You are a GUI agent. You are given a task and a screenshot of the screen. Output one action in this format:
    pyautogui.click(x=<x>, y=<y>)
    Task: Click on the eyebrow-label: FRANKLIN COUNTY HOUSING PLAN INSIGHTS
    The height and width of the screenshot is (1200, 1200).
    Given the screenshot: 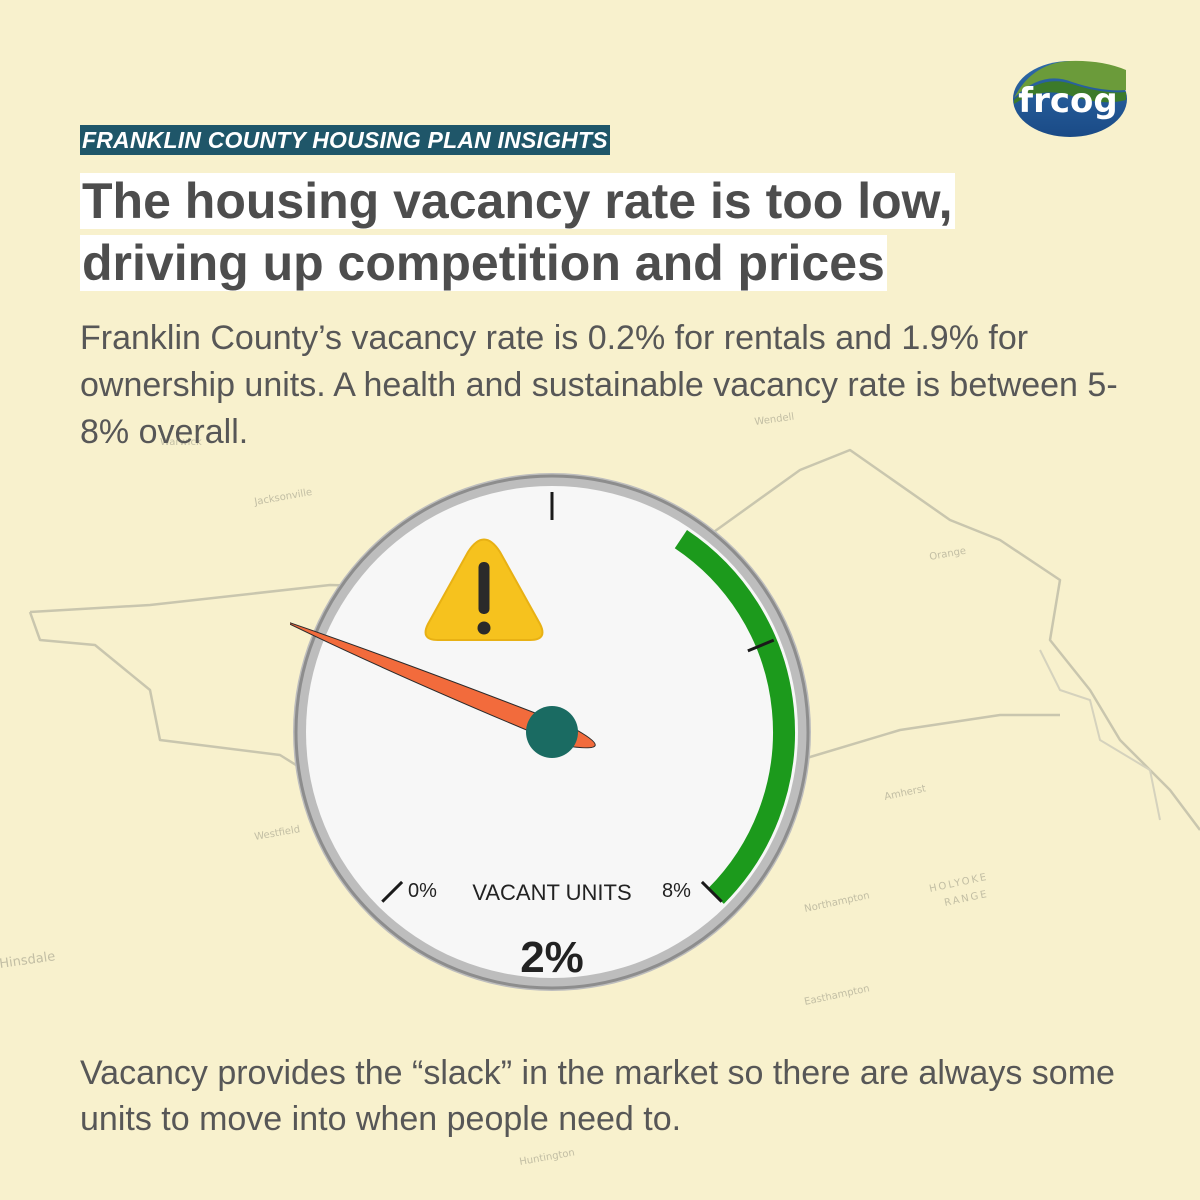 What is the action you would take?
    pyautogui.click(x=345, y=140)
    